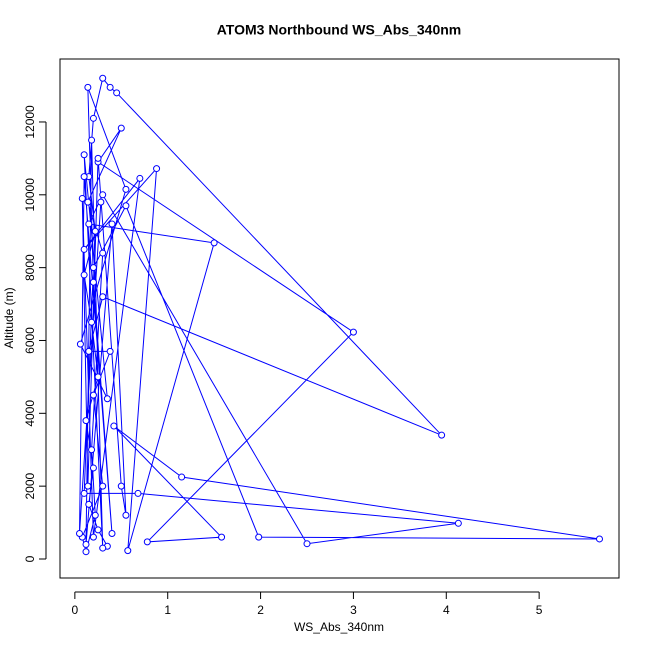  I want to click on y-tick-label: 6000, so click(30, 340).